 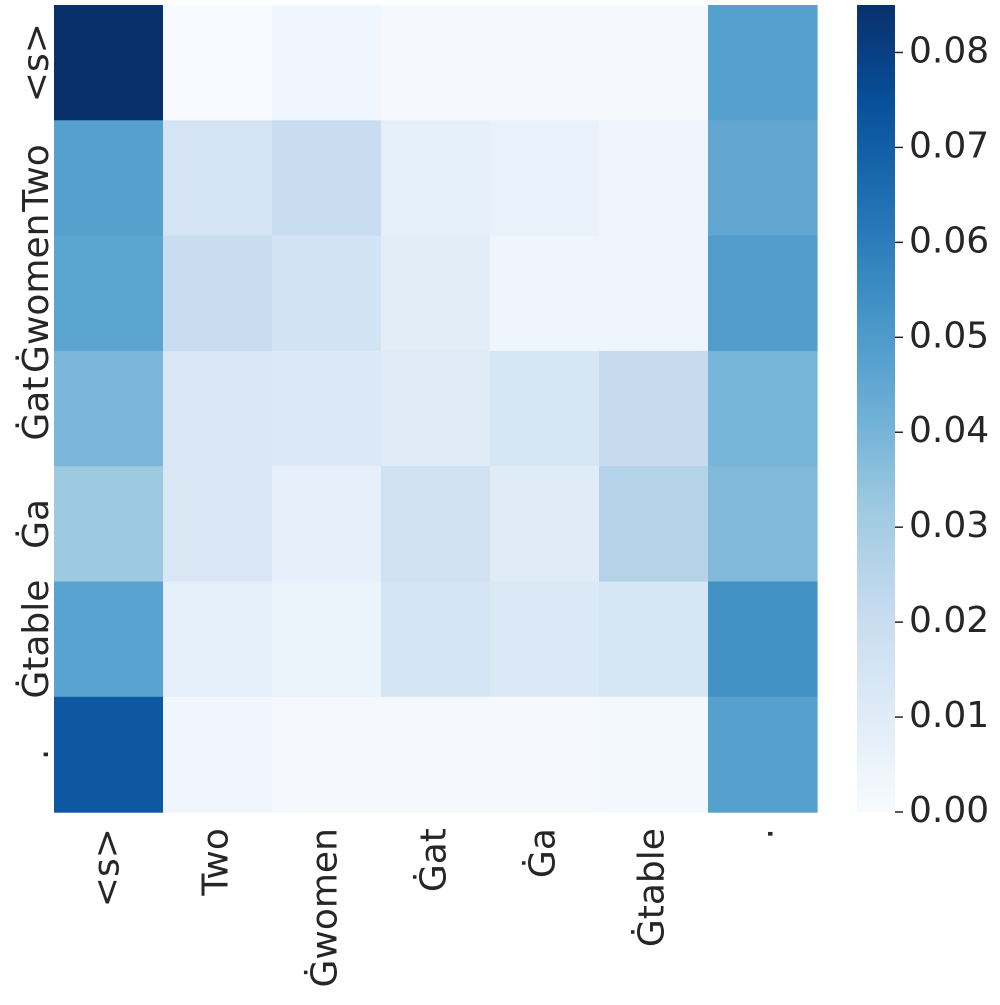 I want to click on y-tick-label: Ġat, so click(x=36, y=409).